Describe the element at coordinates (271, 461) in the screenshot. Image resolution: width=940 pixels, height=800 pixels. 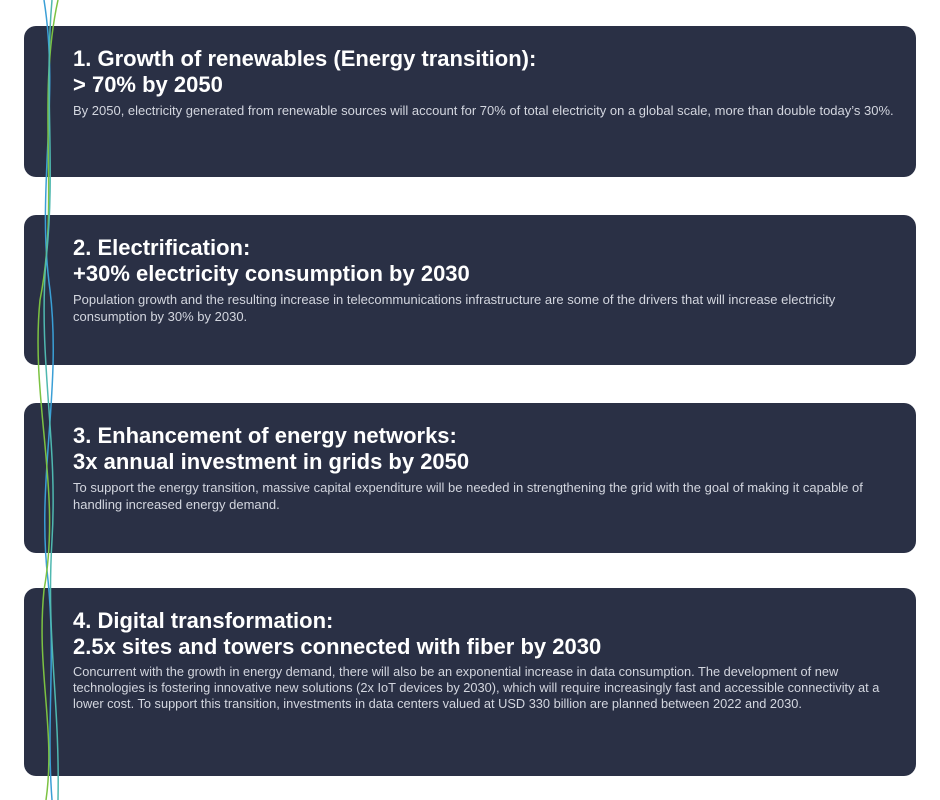
I see `card-title-line2: 3x annual investment in grids by 2050` at that location.